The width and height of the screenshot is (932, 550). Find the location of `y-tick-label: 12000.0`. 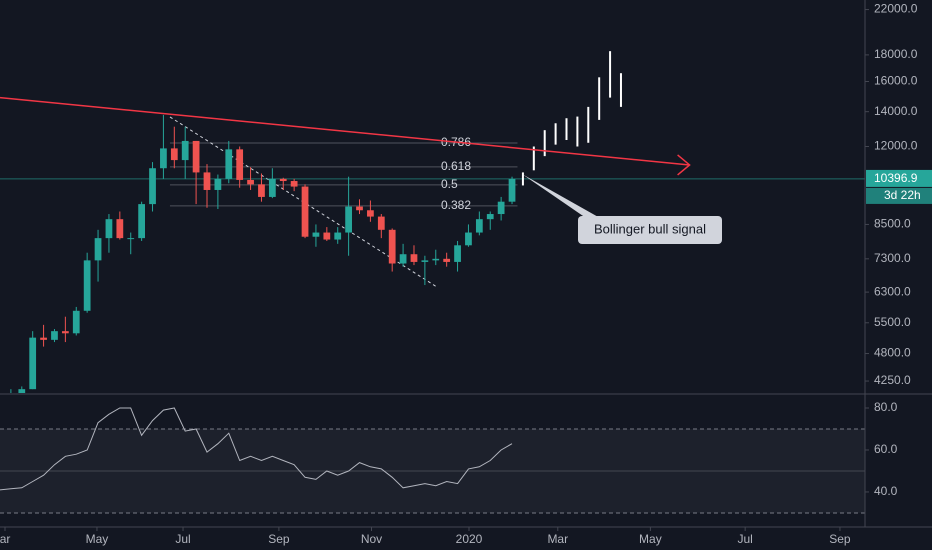

y-tick-label: 12000.0 is located at coordinates (896, 146).